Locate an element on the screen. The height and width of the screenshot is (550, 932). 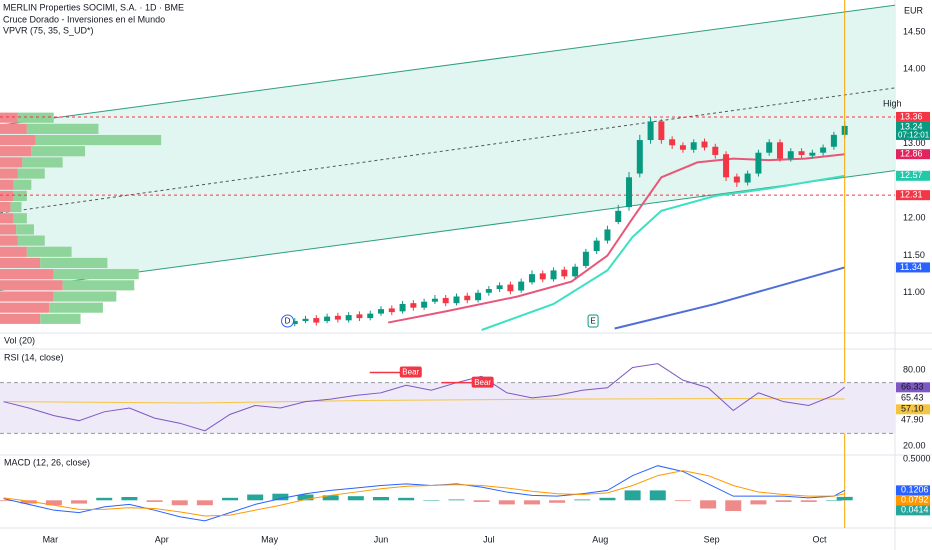
price-label: 11.34 is located at coordinates (911, 267).